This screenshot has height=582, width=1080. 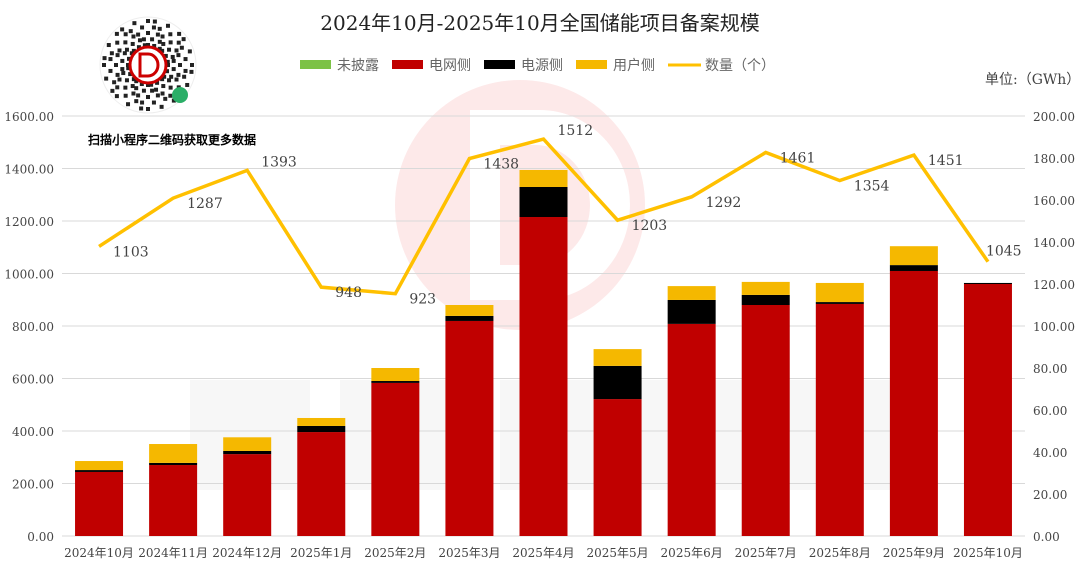 I want to click on unit-label: 单位:（GWh）, so click(x=1032, y=80).